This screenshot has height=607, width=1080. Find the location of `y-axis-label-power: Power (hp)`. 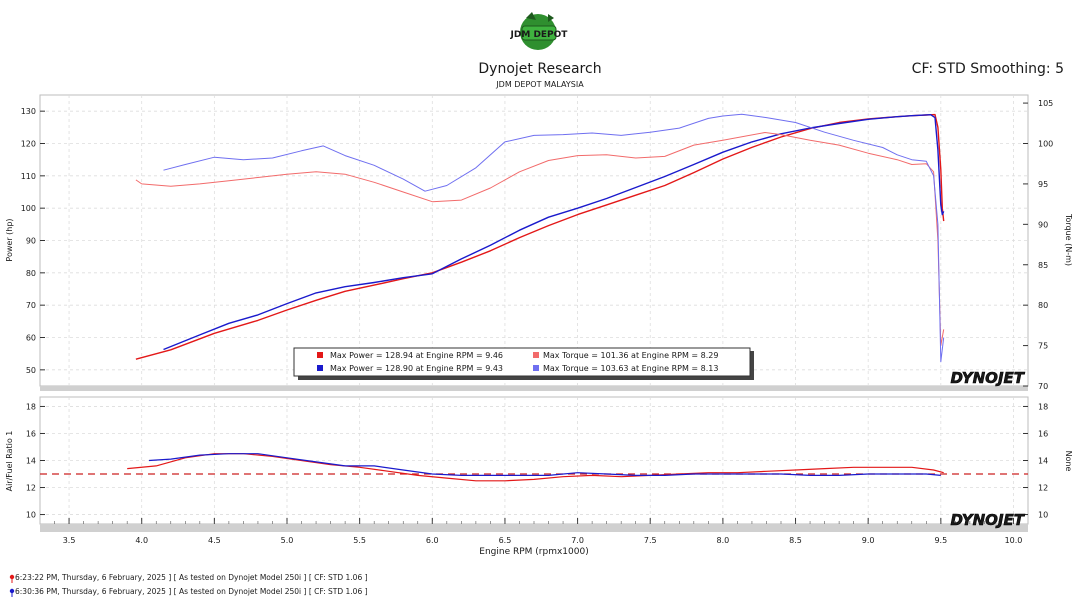

y-axis-label-power: Power (hp) is located at coordinates (9, 239).